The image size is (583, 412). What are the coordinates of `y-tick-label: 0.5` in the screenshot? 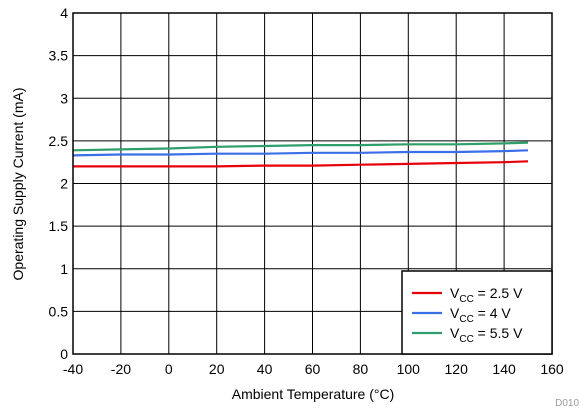 It's located at (59, 311).